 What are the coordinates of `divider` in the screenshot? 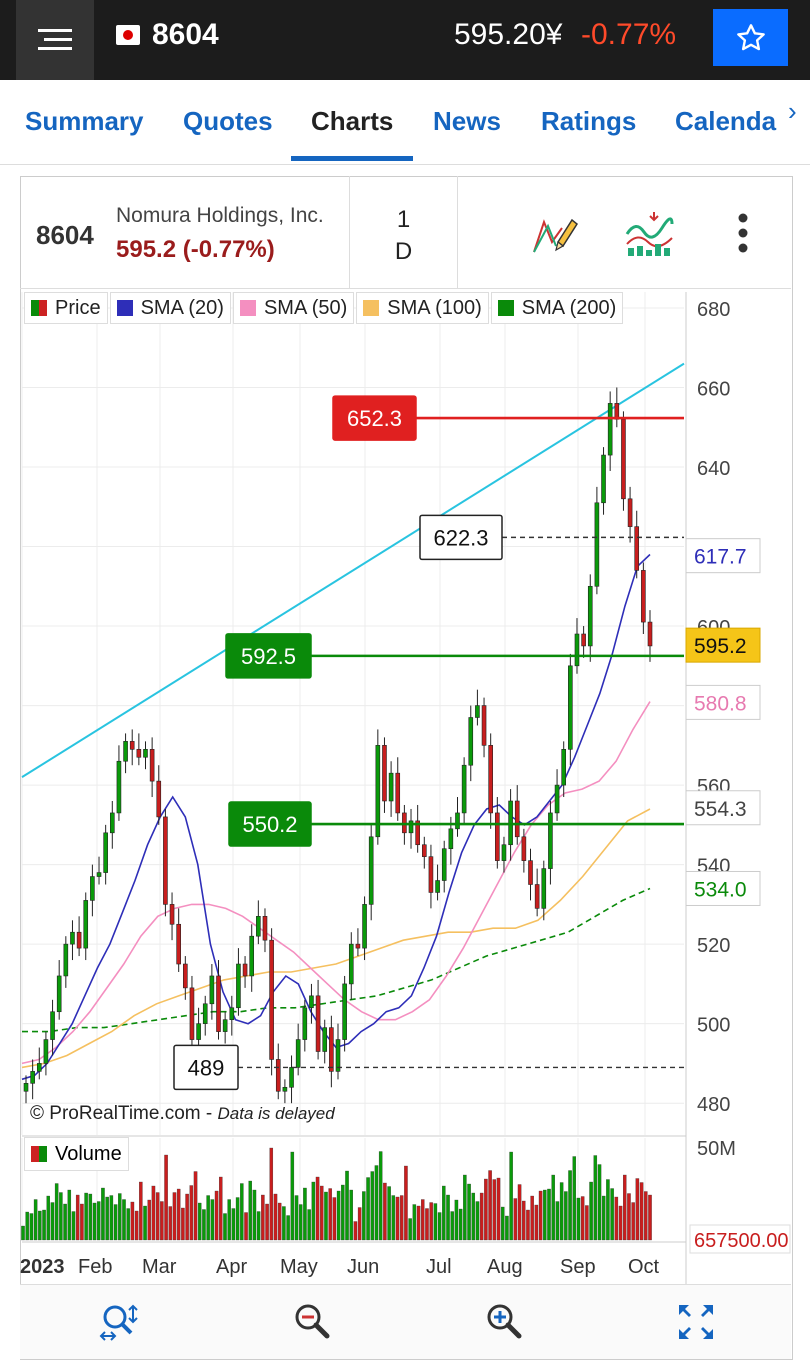 It's located at (349, 232).